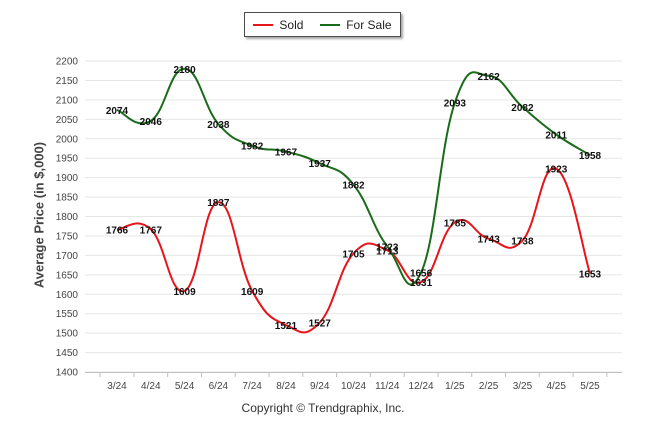 The width and height of the screenshot is (646, 434). I want to click on data-label-sold-6-24: 1837, so click(218, 203).